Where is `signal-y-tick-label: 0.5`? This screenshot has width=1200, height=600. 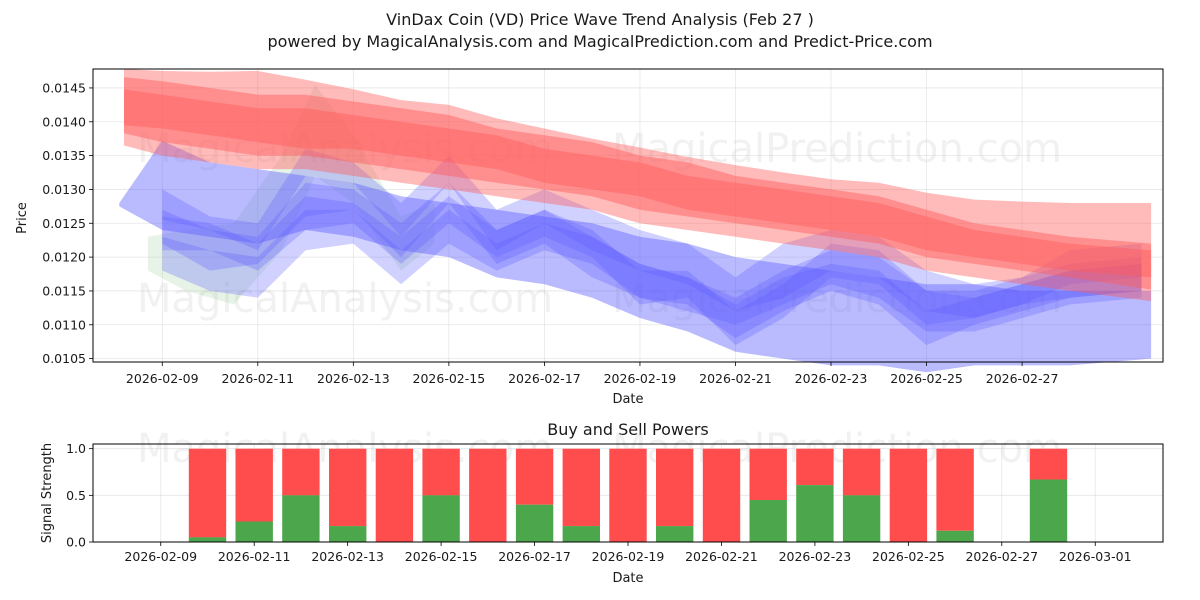
signal-y-tick-label: 0.5 is located at coordinates (76, 495).